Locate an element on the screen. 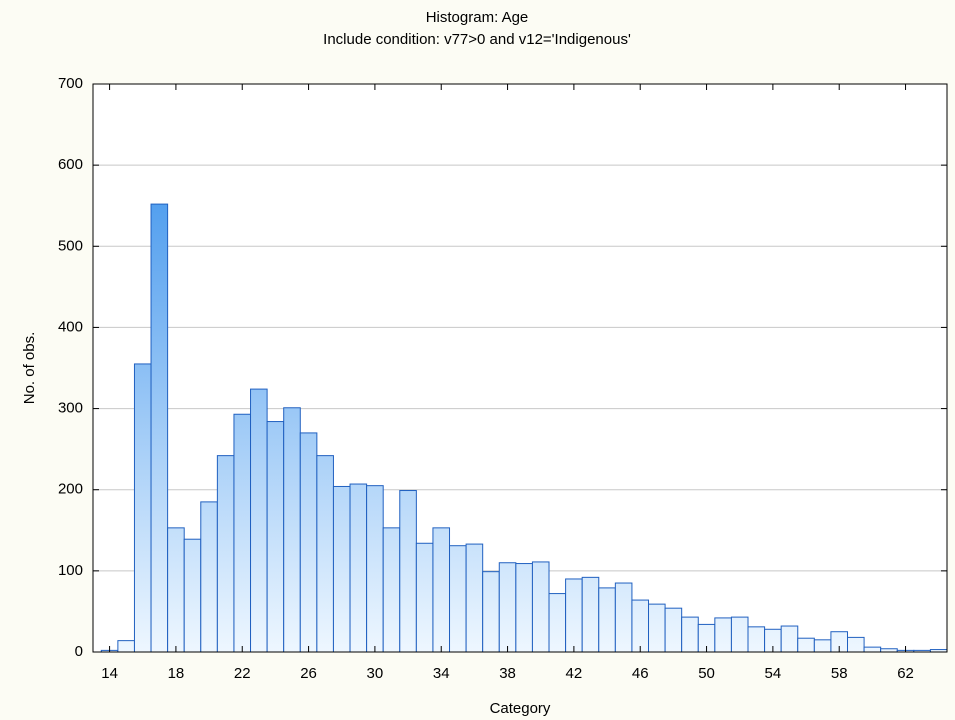 This screenshot has height=720, width=955. y-tick-label: 0 is located at coordinates (79, 651).